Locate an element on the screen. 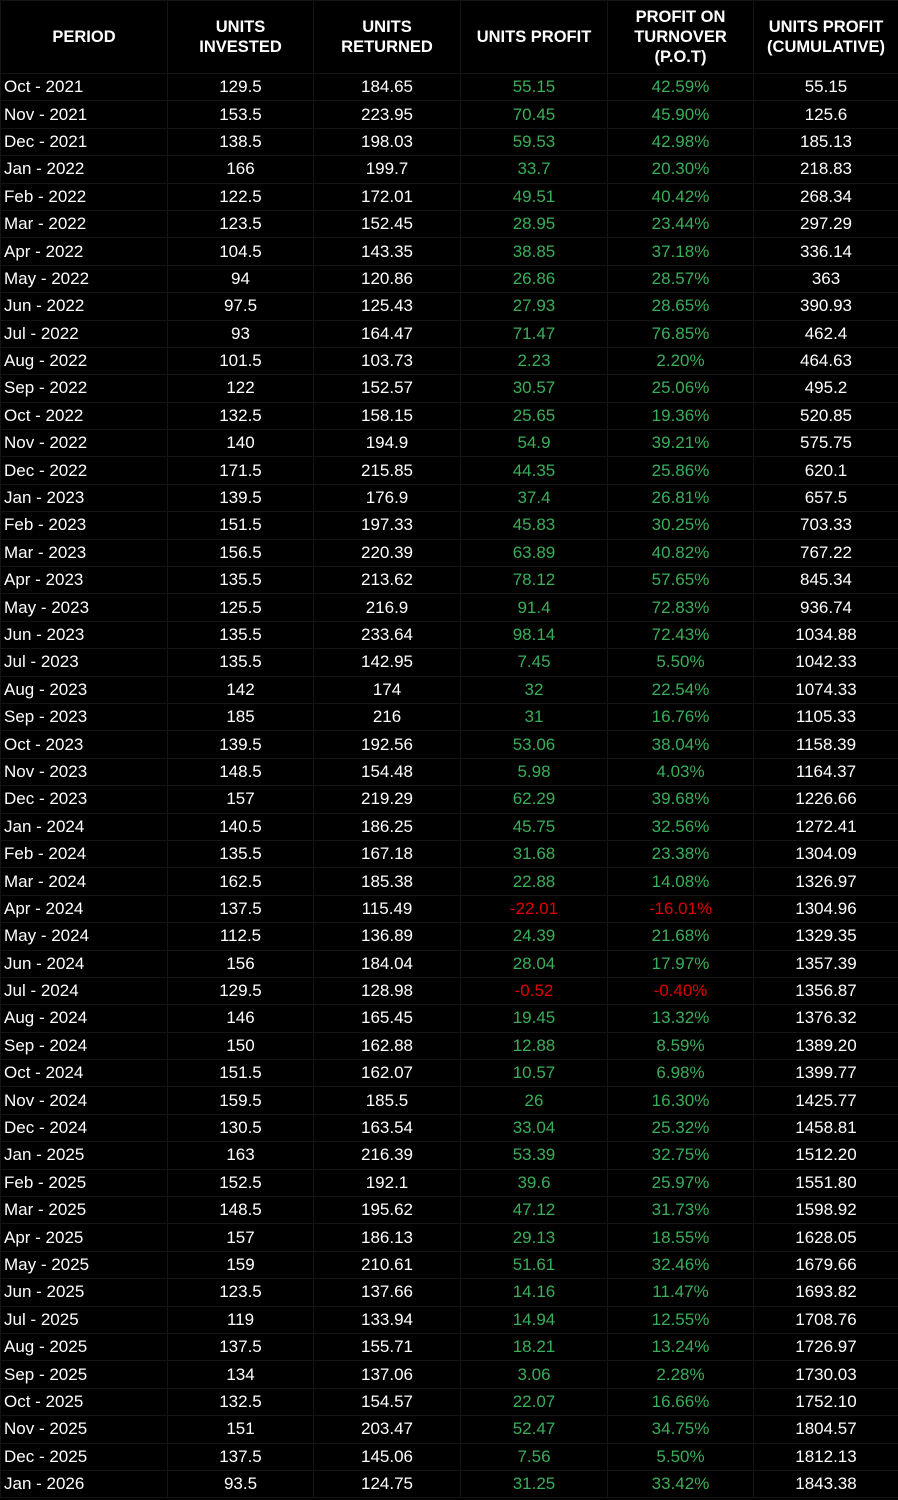 The height and width of the screenshot is (1500, 898). cell-pot: 31.73% is located at coordinates (680, 1210).